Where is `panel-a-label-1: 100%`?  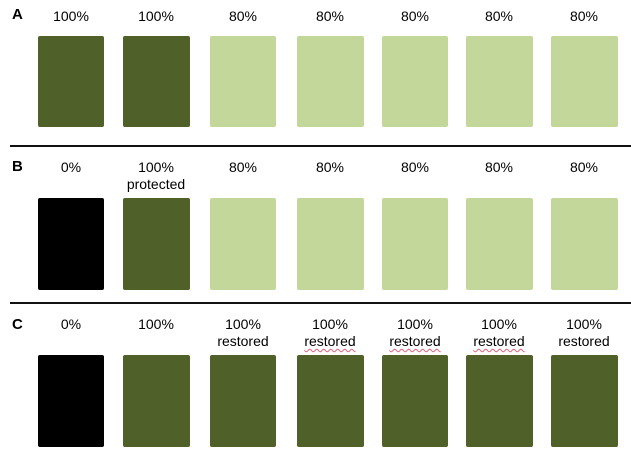
panel-a-label-1: 100% is located at coordinates (71, 16).